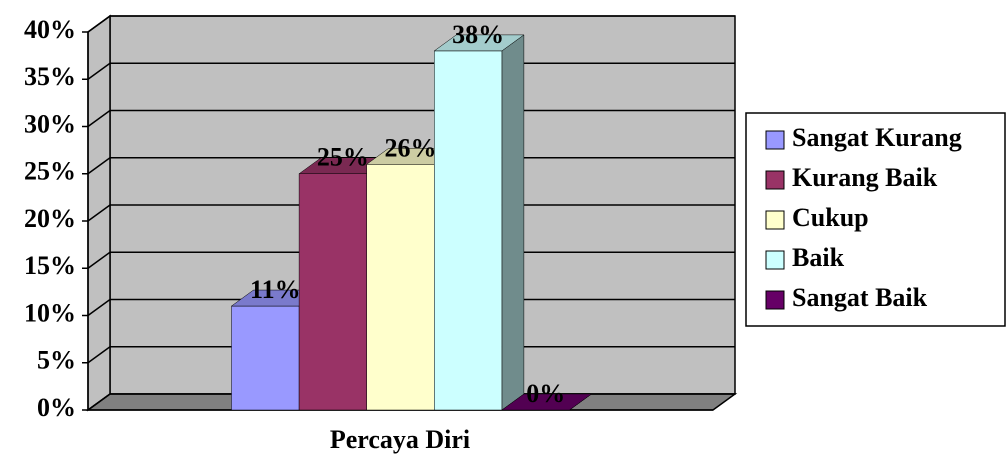 The height and width of the screenshot is (458, 1006). I want to click on legend-label: Sangat Kurang, so click(877, 137).